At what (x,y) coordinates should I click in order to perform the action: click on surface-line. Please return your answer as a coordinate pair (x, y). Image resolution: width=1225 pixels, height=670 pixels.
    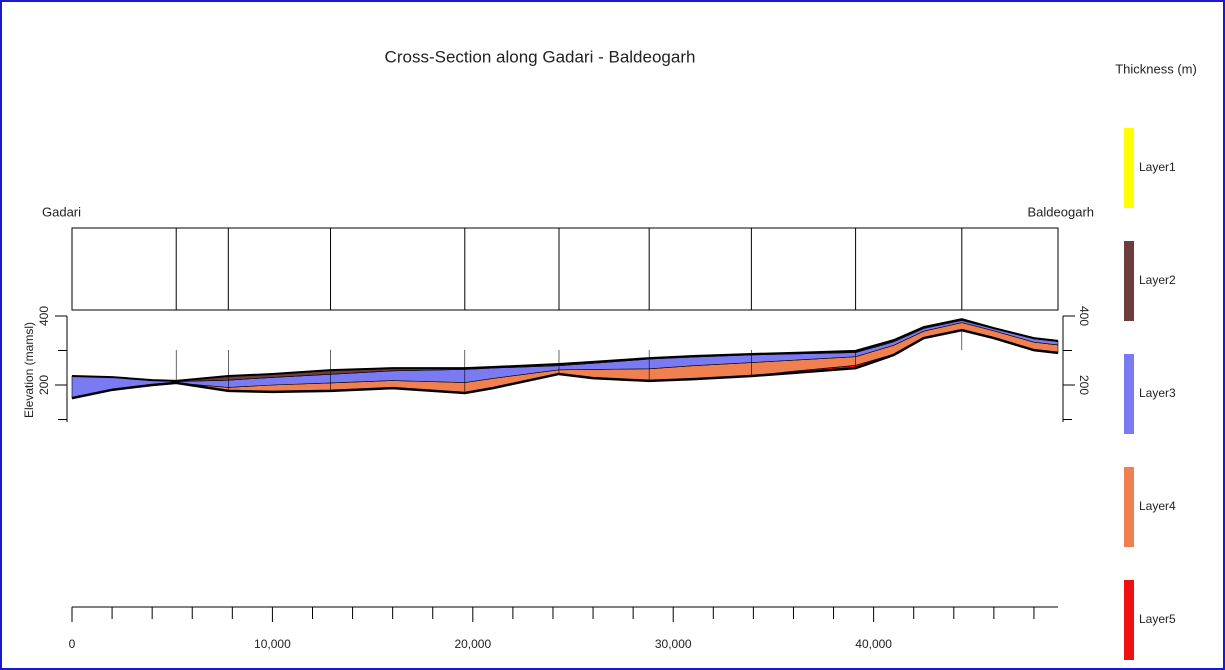
    Looking at the image, I should click on (565, 350).